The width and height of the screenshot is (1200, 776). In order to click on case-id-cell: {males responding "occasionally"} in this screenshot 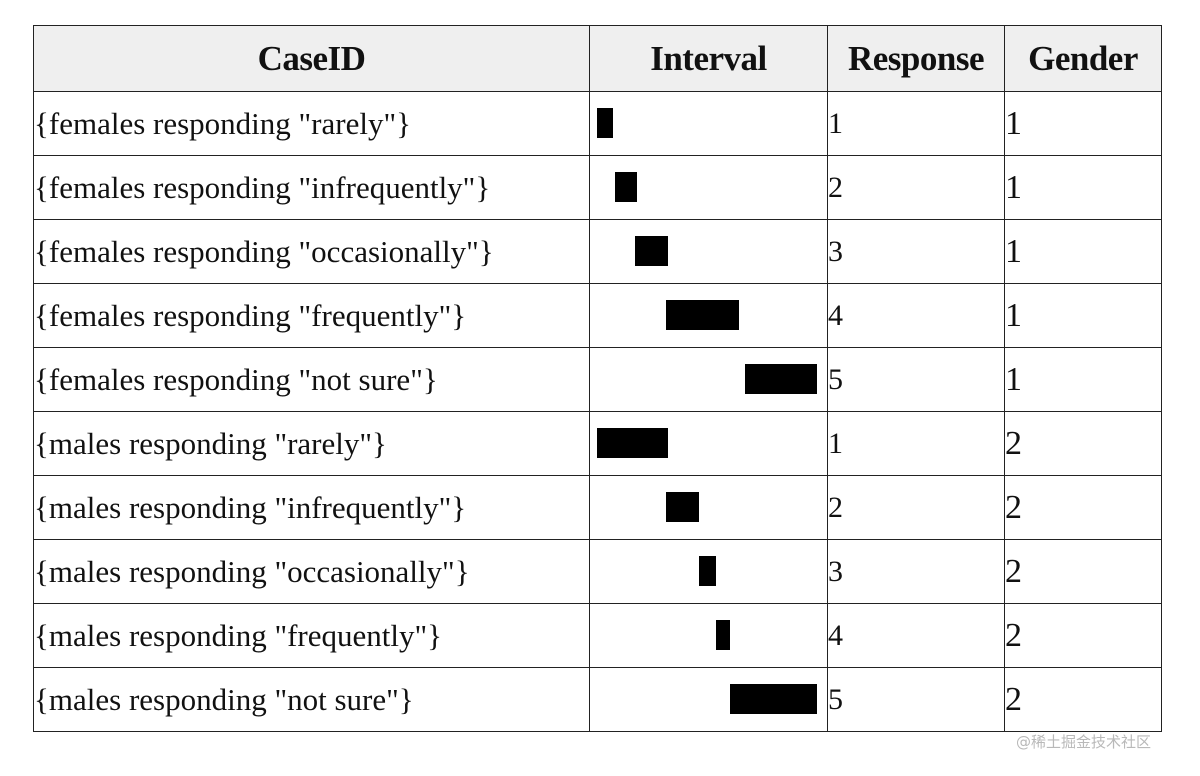, I will do `click(311, 571)`.